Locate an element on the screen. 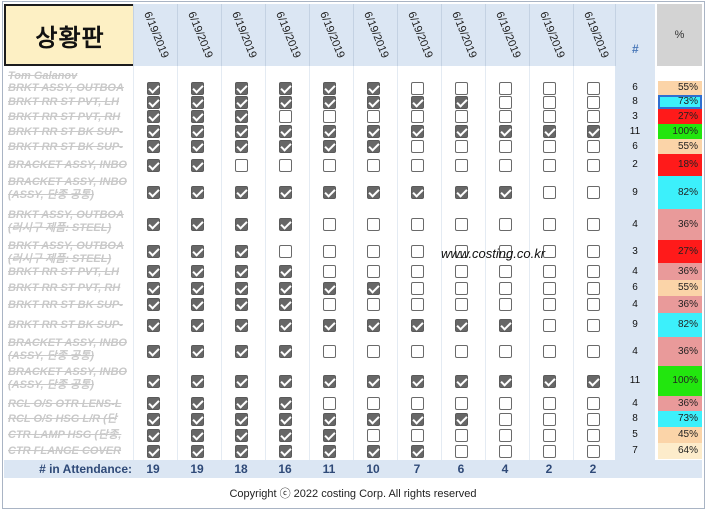  attendance-percent: 36% is located at coordinates (680, 351).